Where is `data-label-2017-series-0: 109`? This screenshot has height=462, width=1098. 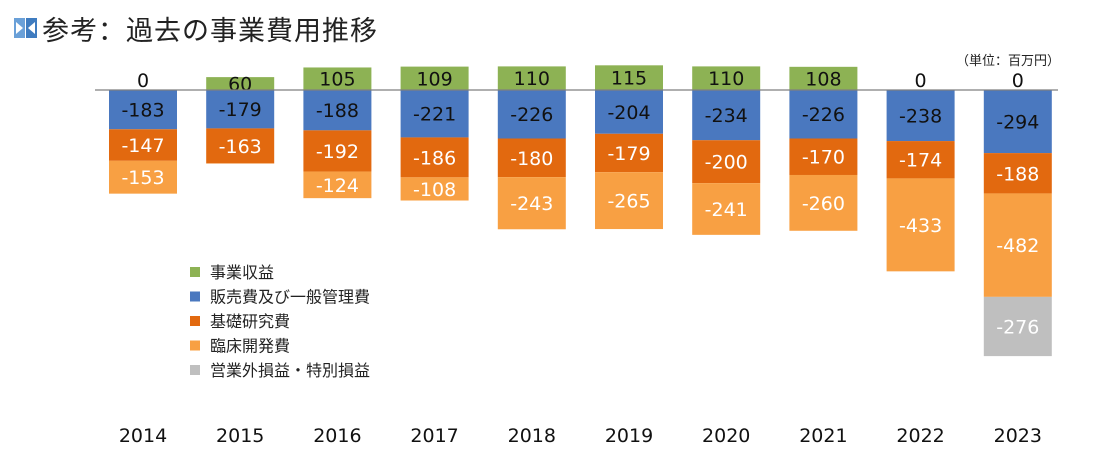
data-label-2017-series-0: 109 is located at coordinates (434, 79).